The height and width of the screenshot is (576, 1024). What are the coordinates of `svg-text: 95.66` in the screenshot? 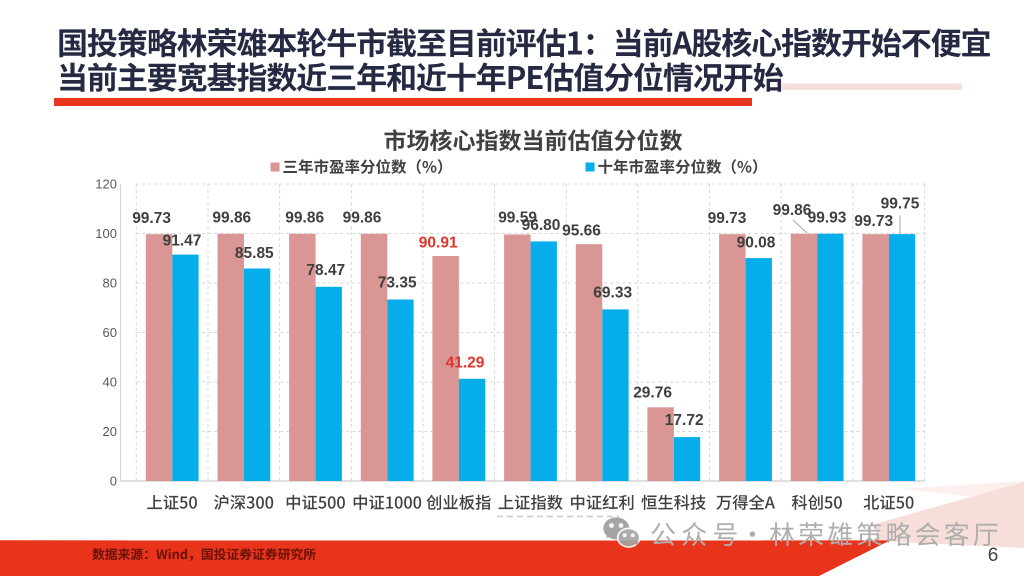 It's located at (581, 231).